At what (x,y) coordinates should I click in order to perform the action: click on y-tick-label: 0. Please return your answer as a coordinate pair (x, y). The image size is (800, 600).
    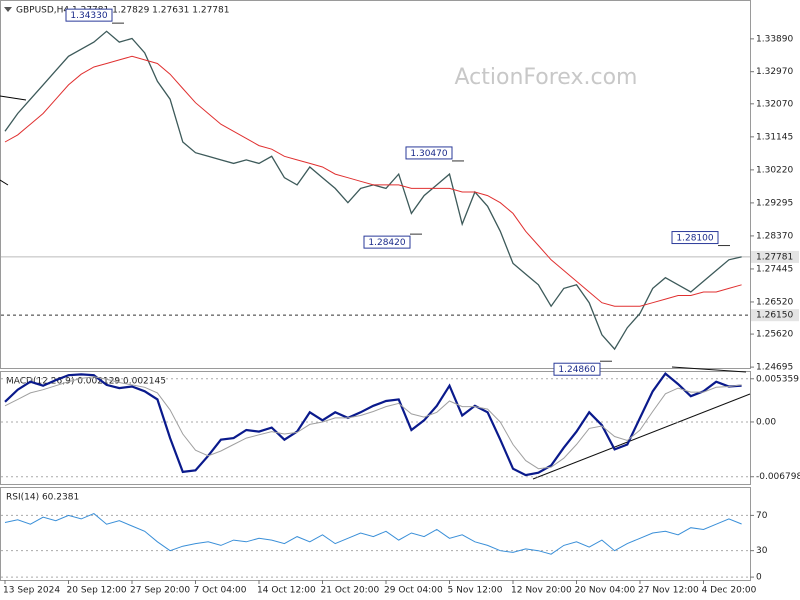
    Looking at the image, I should click on (759, 578).